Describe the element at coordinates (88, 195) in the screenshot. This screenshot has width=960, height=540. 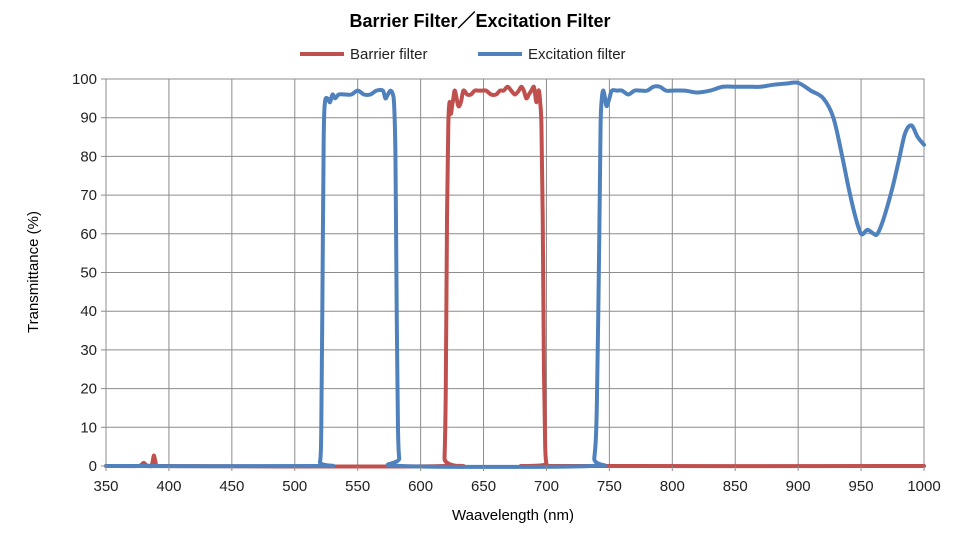
I see `y-tick-label: 70` at that location.